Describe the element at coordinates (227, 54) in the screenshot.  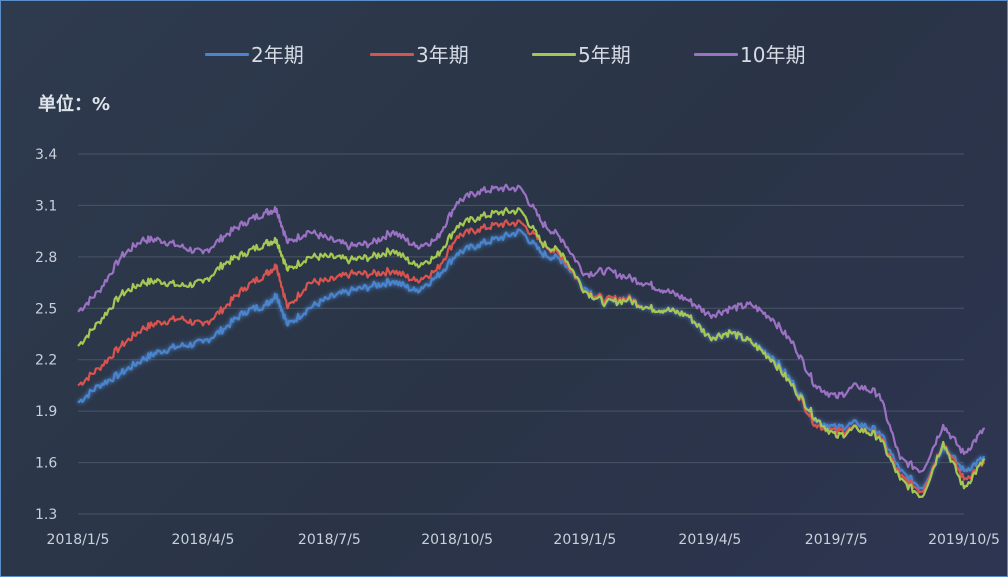
I see `legend-swatch-2y` at that location.